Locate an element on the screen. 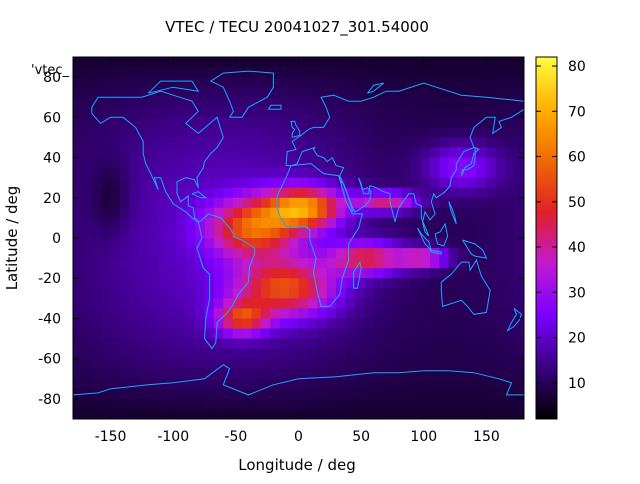  coastline is located at coordinates (441, 234).